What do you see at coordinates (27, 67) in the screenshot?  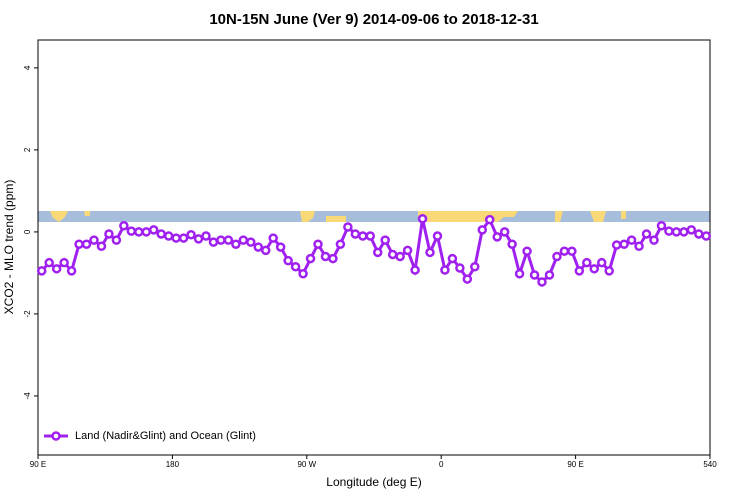 I see `y-tick-label: 4` at bounding box center [27, 67].